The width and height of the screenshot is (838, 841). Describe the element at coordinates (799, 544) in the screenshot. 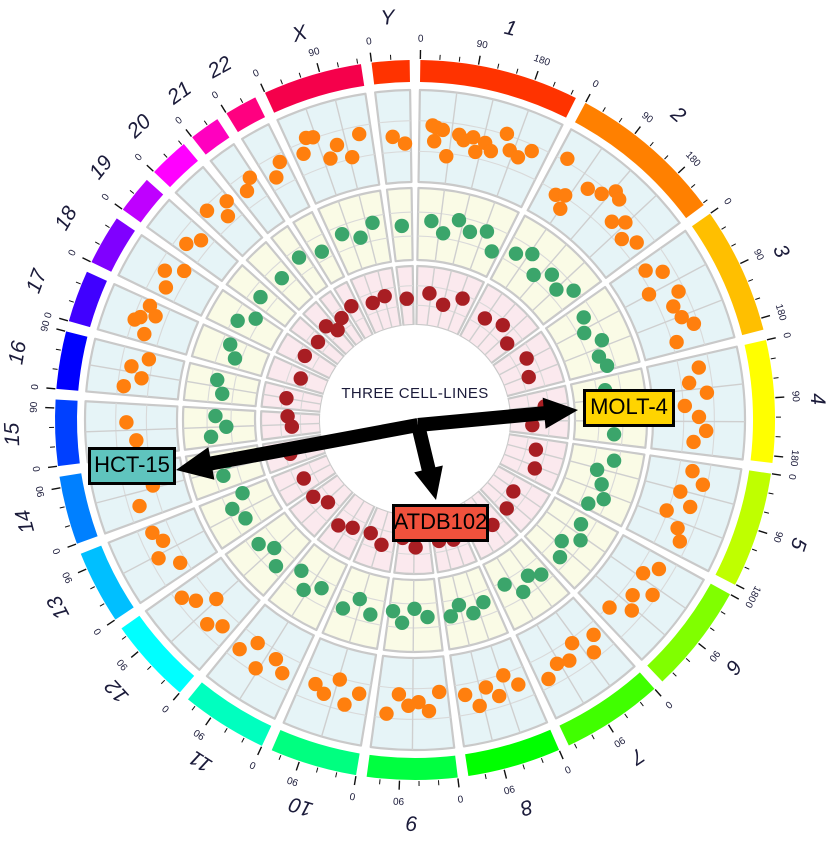

I see `chromosome-label-5: 5` at that location.